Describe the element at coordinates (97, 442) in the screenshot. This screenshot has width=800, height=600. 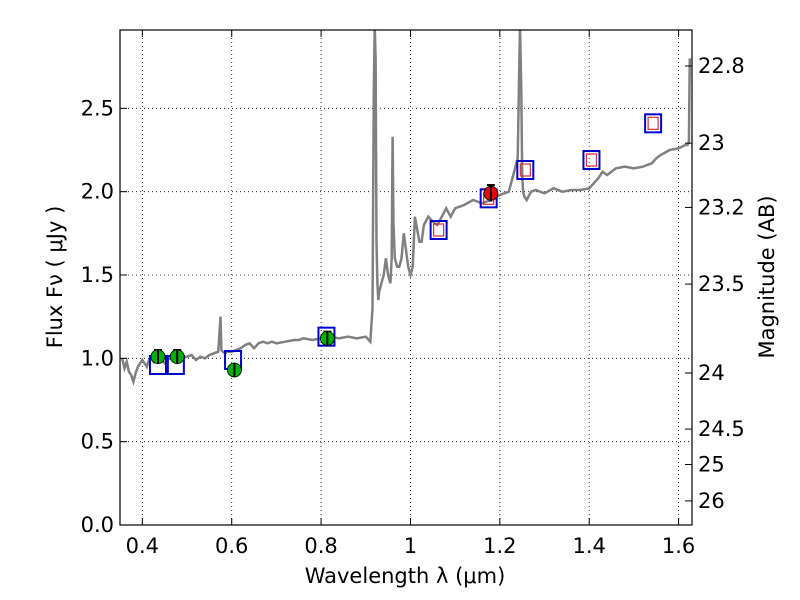
I see `y-tick-label: 0.5` at that location.